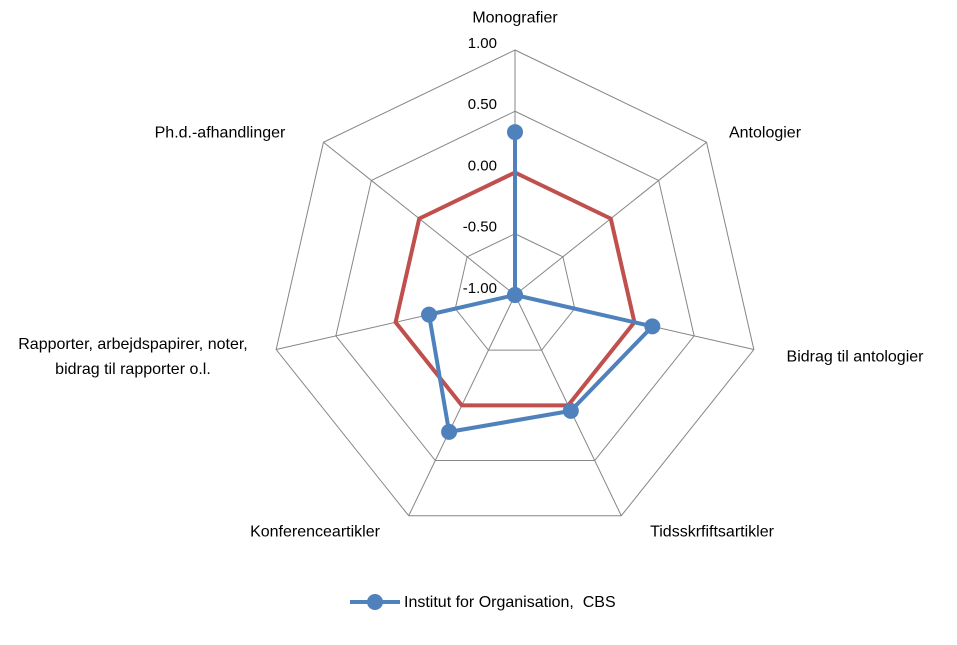 This screenshot has width=957, height=645. What do you see at coordinates (375, 602) in the screenshot?
I see `legend-marker` at bounding box center [375, 602].